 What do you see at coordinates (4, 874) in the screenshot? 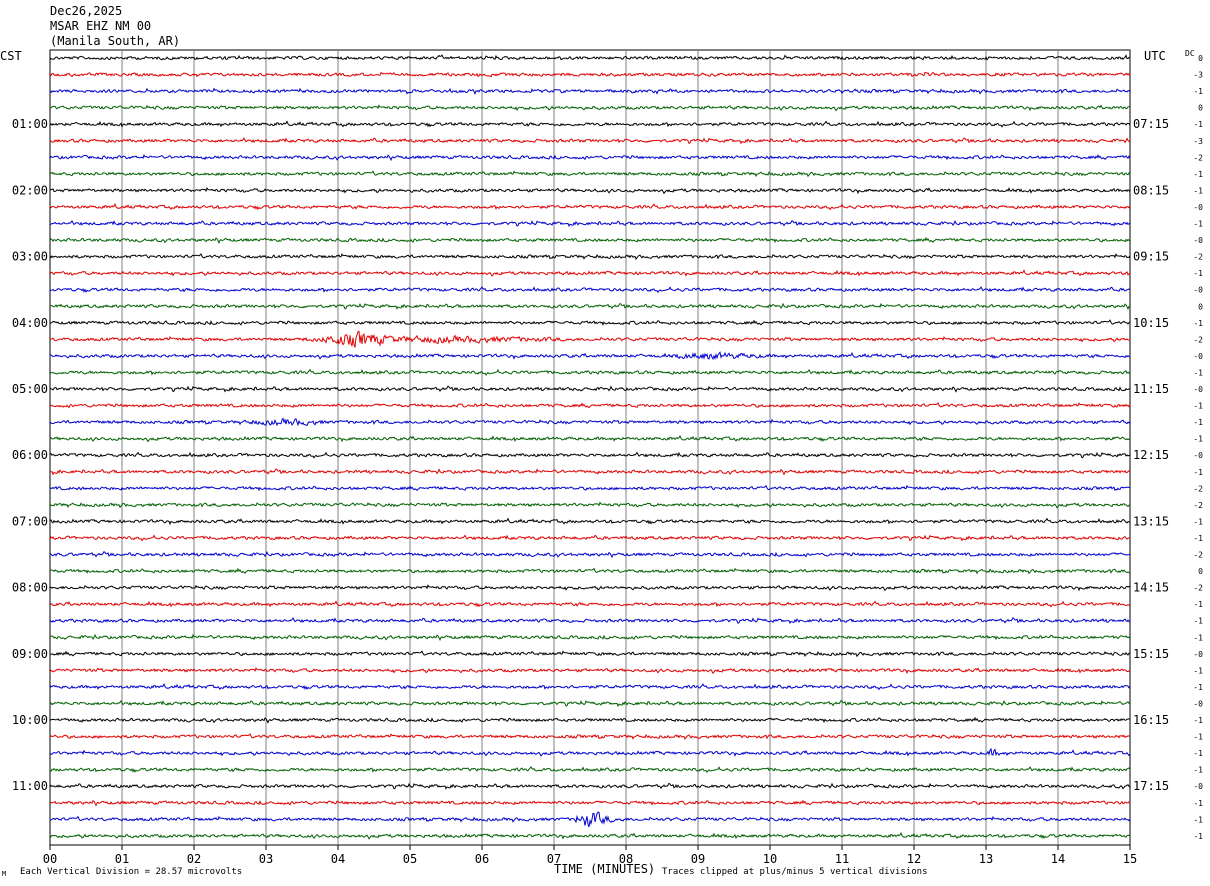
I see `corner-mark: M` at bounding box center [4, 874].